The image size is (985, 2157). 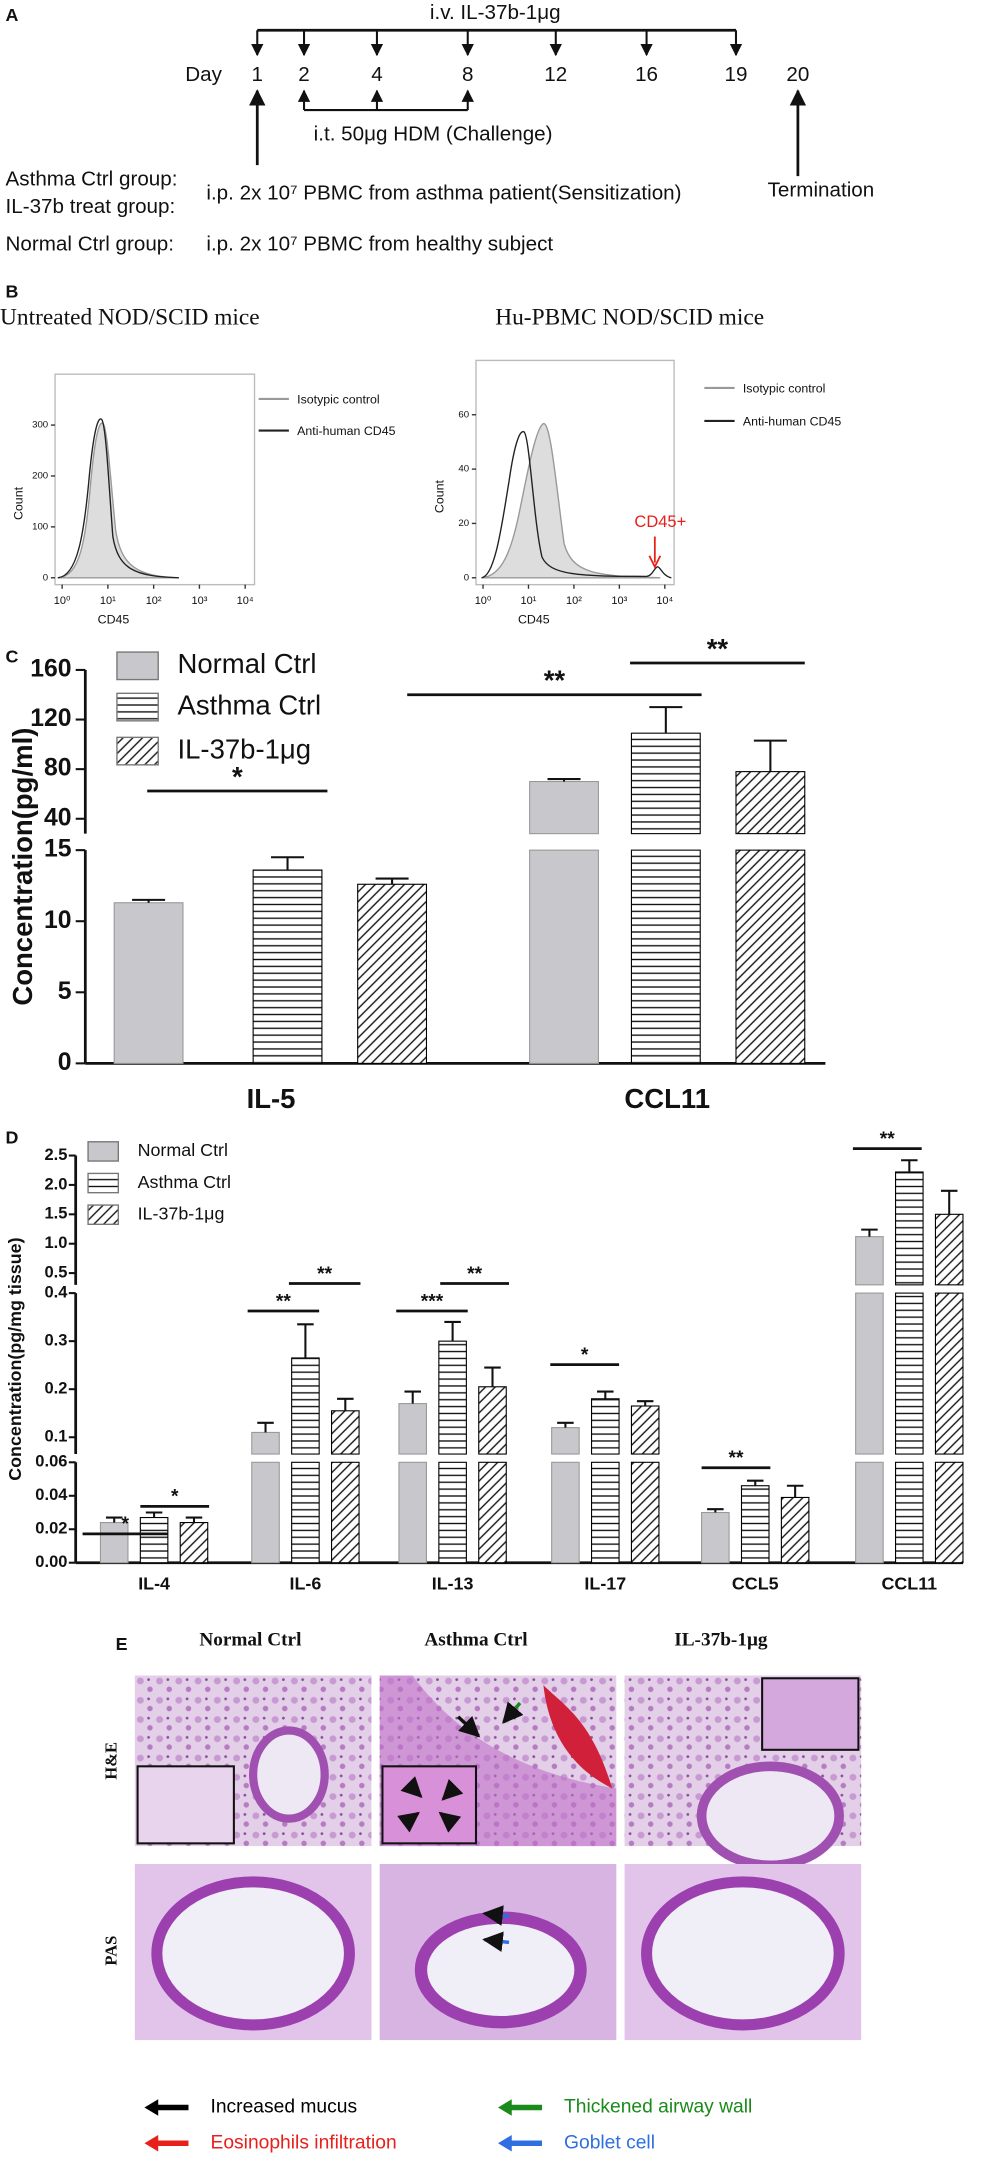 I want to click on micrographs, so click(x=498, y=1858).